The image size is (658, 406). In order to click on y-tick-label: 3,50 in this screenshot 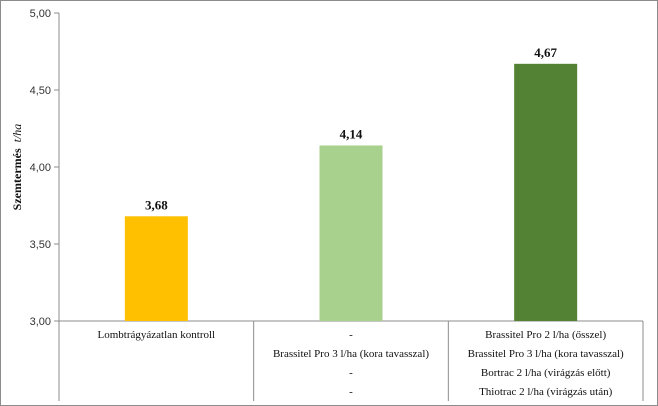, I will do `click(40, 245)`.